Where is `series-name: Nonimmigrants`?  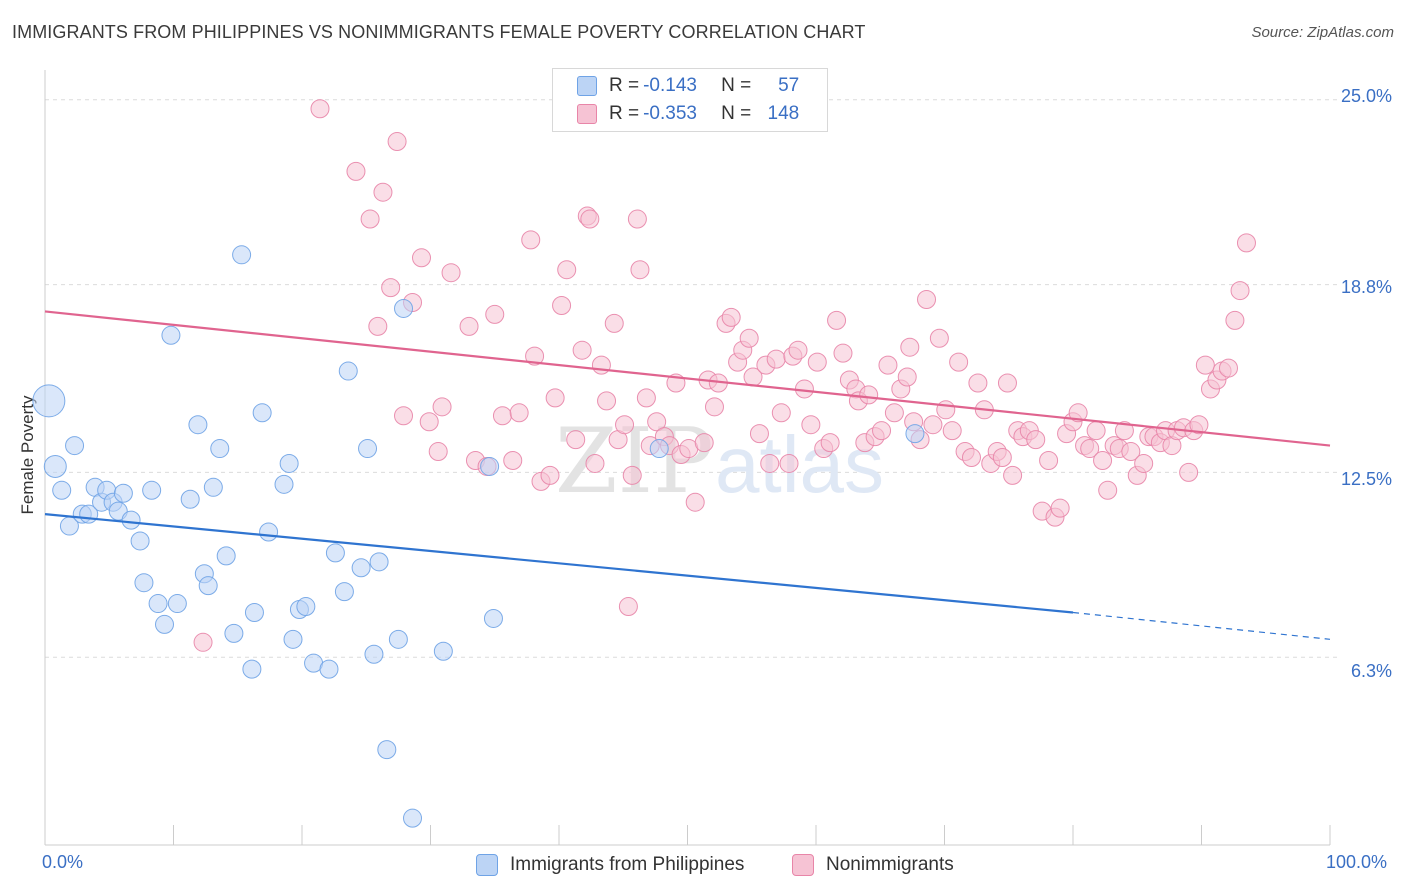
series-name: Nonimmigrants is located at coordinates (890, 864).